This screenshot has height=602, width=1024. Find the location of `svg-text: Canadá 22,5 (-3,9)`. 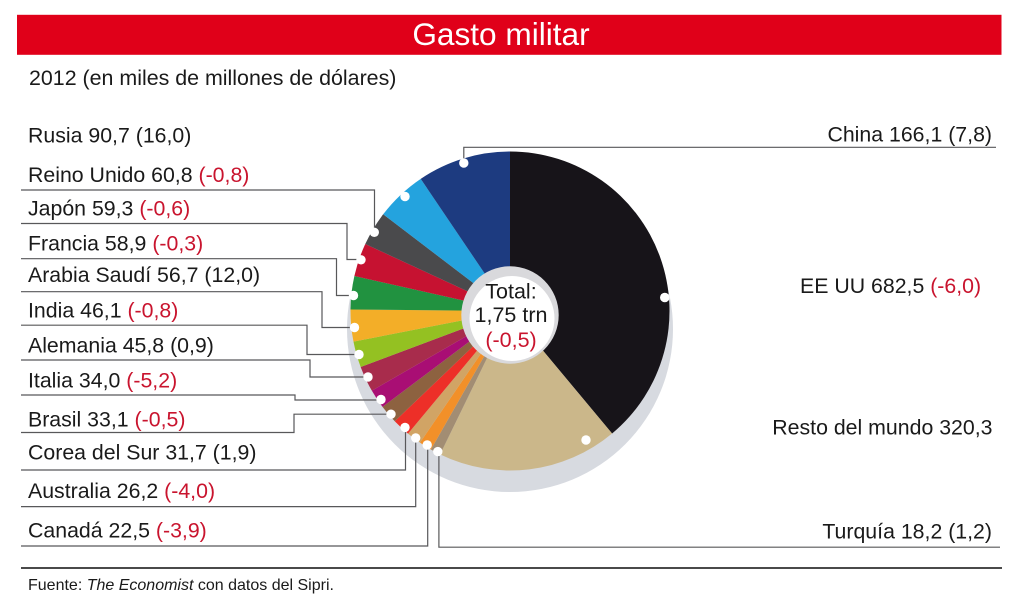

svg-text: Canadá 22,5 (-3,9) is located at coordinates (117, 530).